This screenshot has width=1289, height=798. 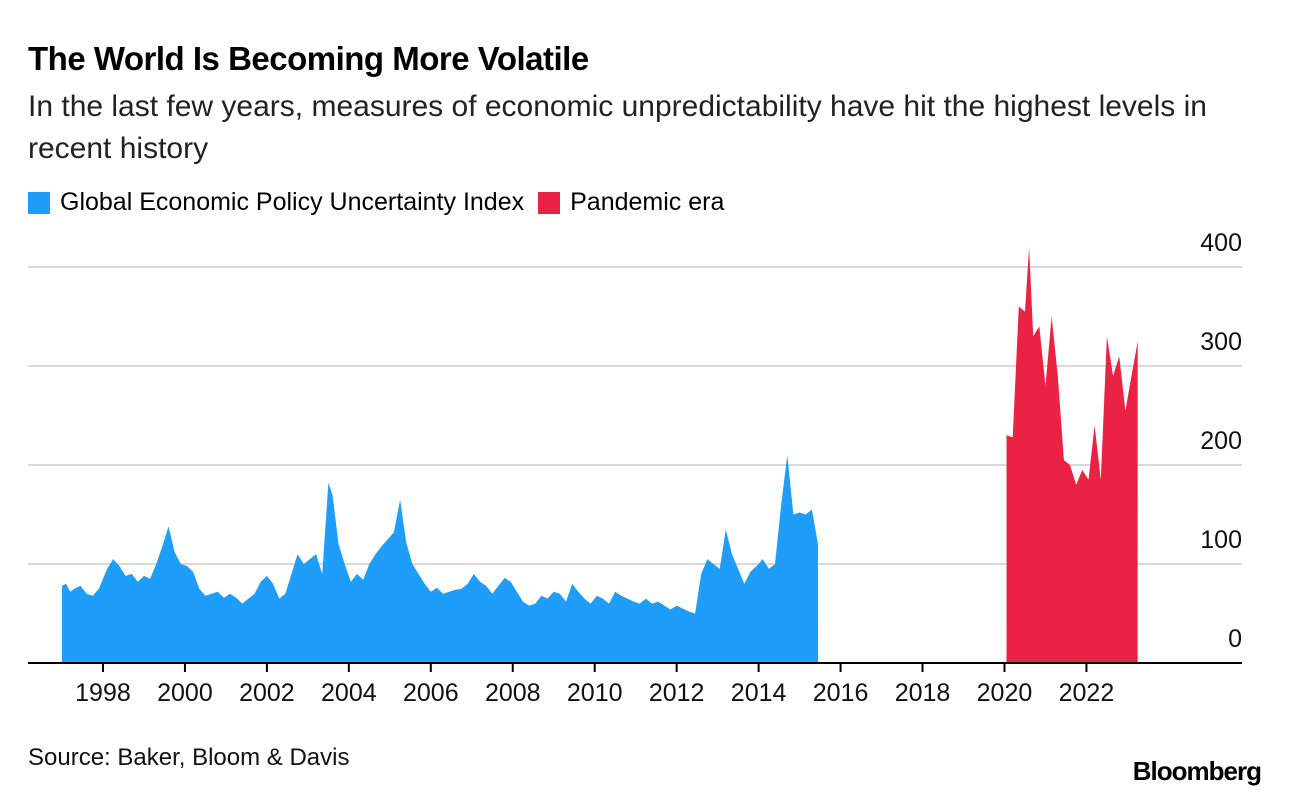 What do you see at coordinates (1087, 693) in the screenshot?
I see `x-tick-label-2022: 2022` at bounding box center [1087, 693].